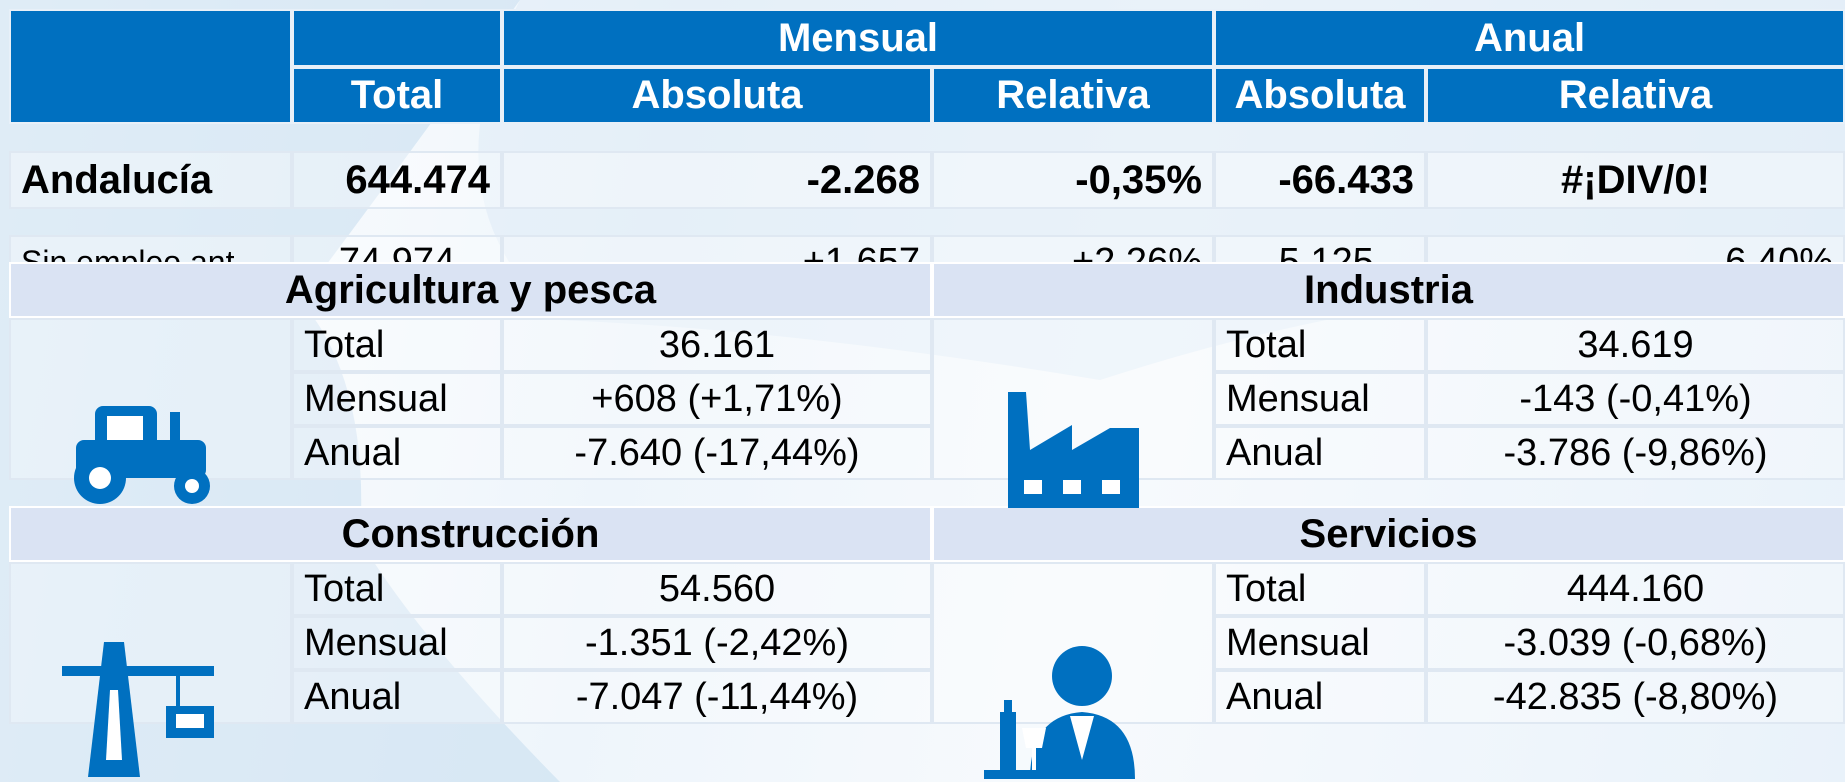  What do you see at coordinates (397, 95) in the screenshot?
I see `column-header: Total` at bounding box center [397, 95].